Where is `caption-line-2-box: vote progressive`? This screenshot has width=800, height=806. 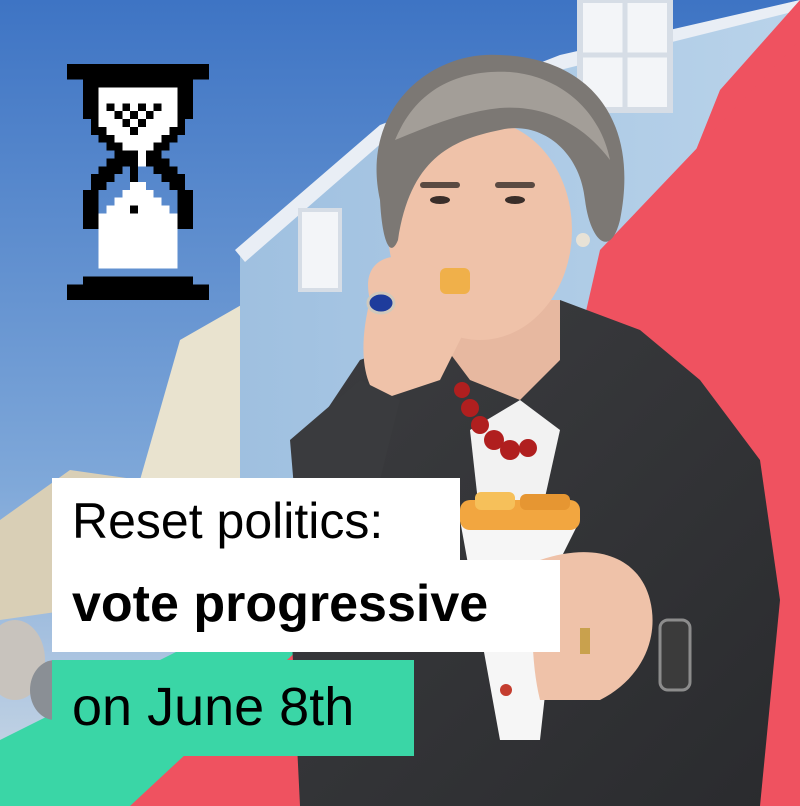 caption-line-2-box: vote progressive is located at coordinates (306, 606).